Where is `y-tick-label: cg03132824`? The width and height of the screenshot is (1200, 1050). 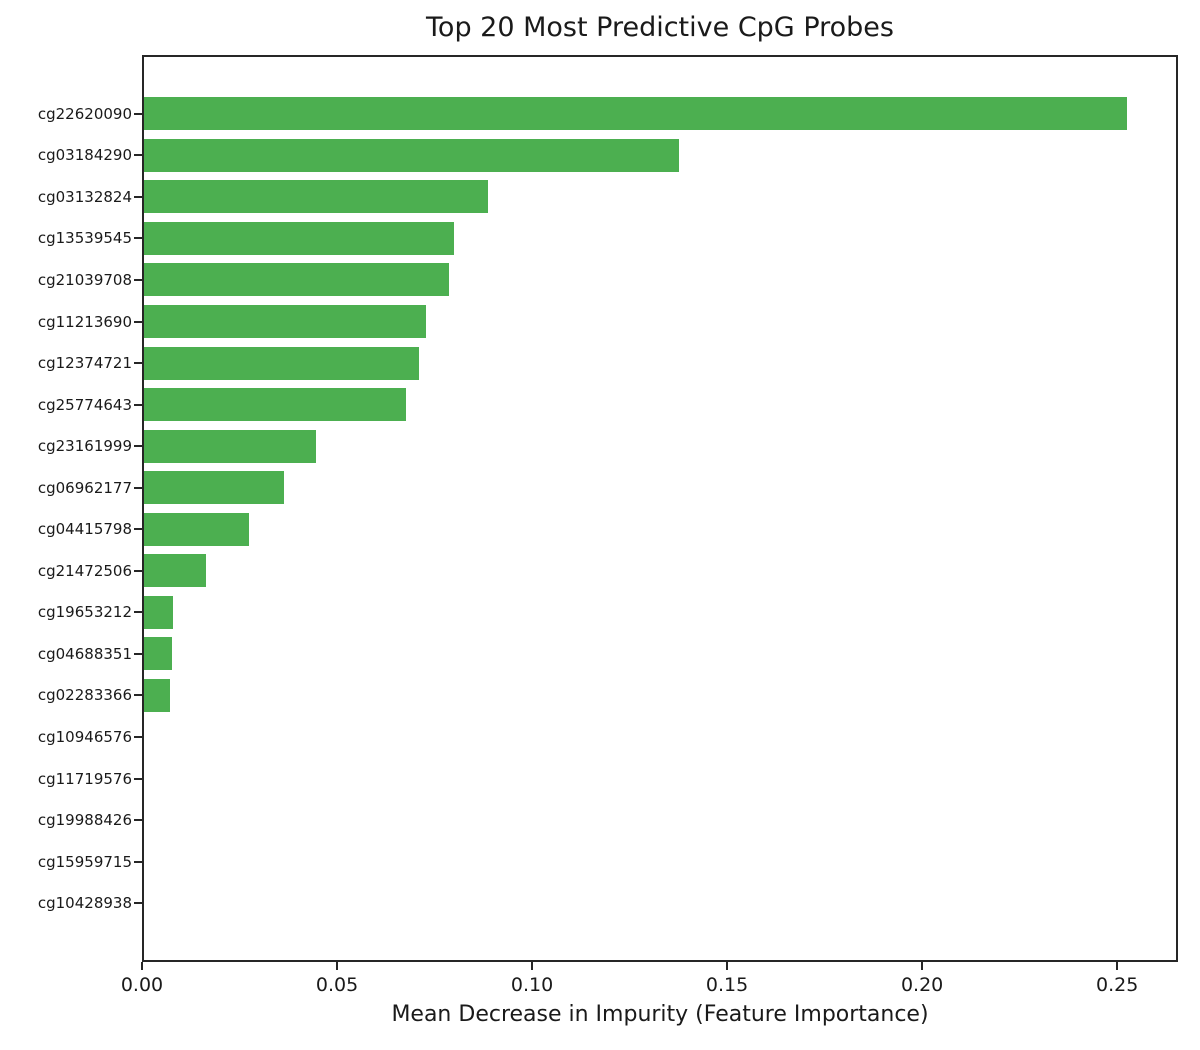 y-tick-label: cg03132824 is located at coordinates (84, 196).